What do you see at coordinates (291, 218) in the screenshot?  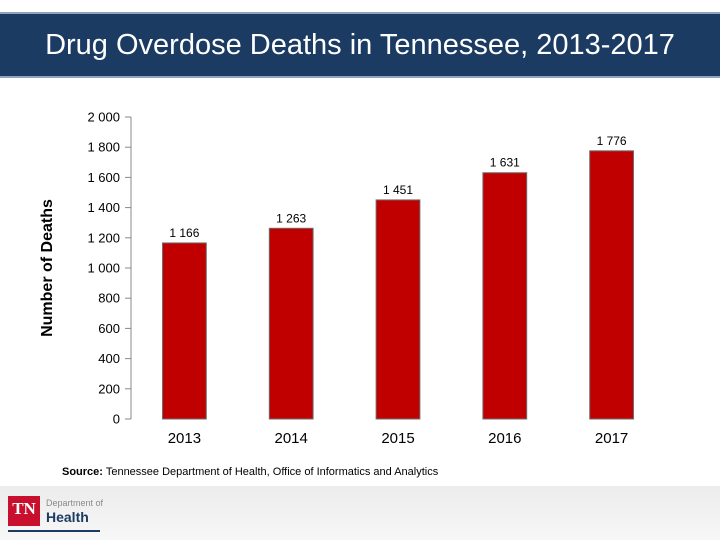 I see `data-label-2014: 1 263` at bounding box center [291, 218].